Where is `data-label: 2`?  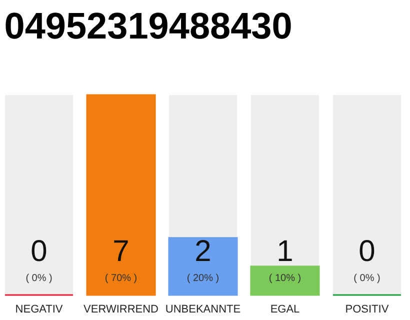
data-label: 2 is located at coordinates (203, 251).